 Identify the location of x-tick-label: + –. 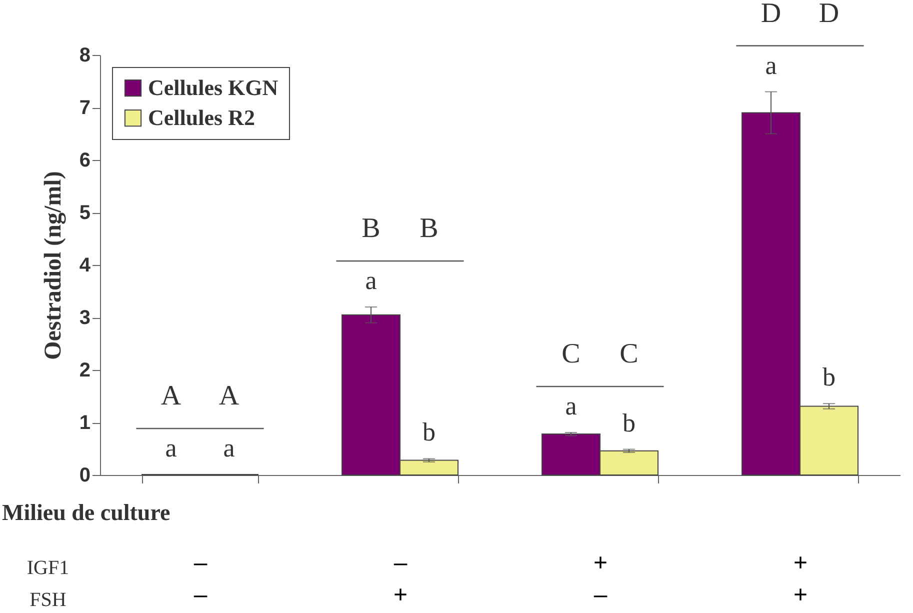
(600, 579).